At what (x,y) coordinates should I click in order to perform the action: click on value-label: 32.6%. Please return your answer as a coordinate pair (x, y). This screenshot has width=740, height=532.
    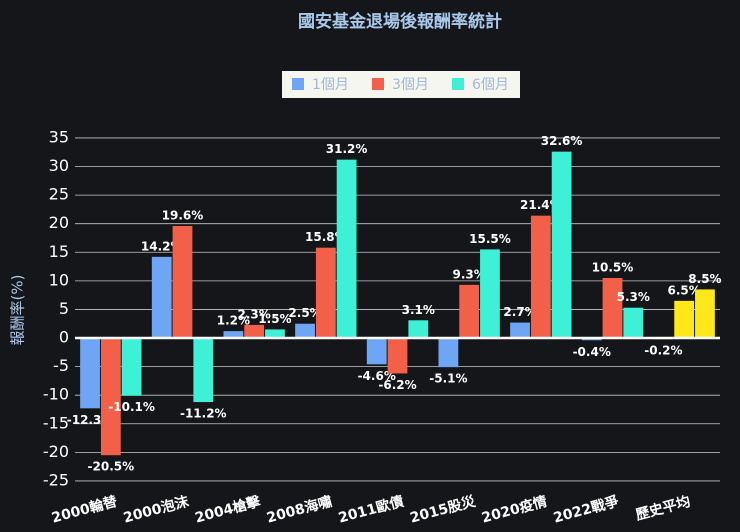
    Looking at the image, I should click on (562, 141).